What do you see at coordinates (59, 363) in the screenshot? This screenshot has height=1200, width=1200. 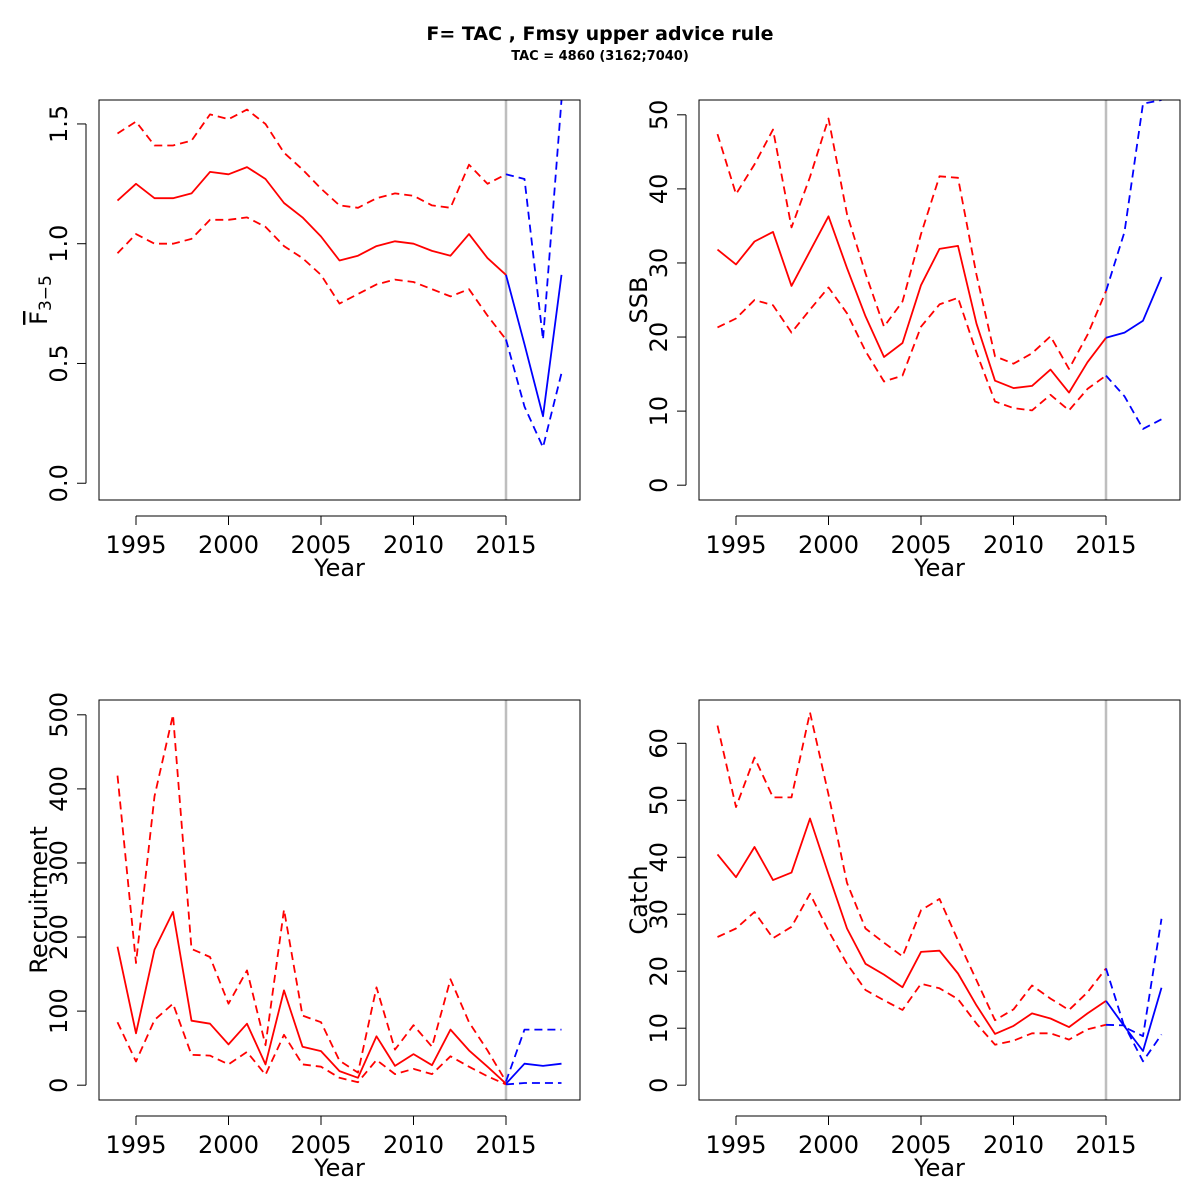 I see `y-tick-label: 0.5` at bounding box center [59, 363].